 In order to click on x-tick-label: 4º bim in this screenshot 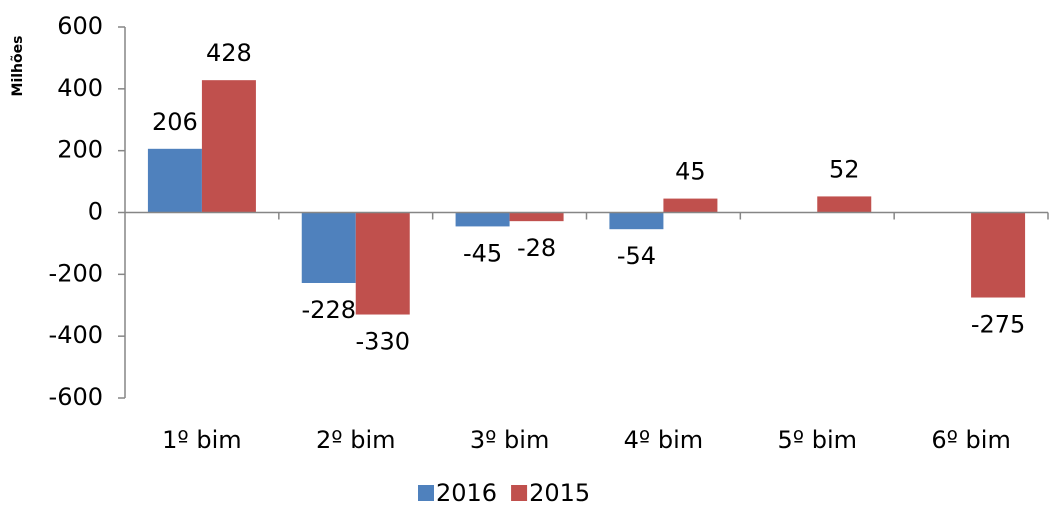, I will do `click(664, 440)`.